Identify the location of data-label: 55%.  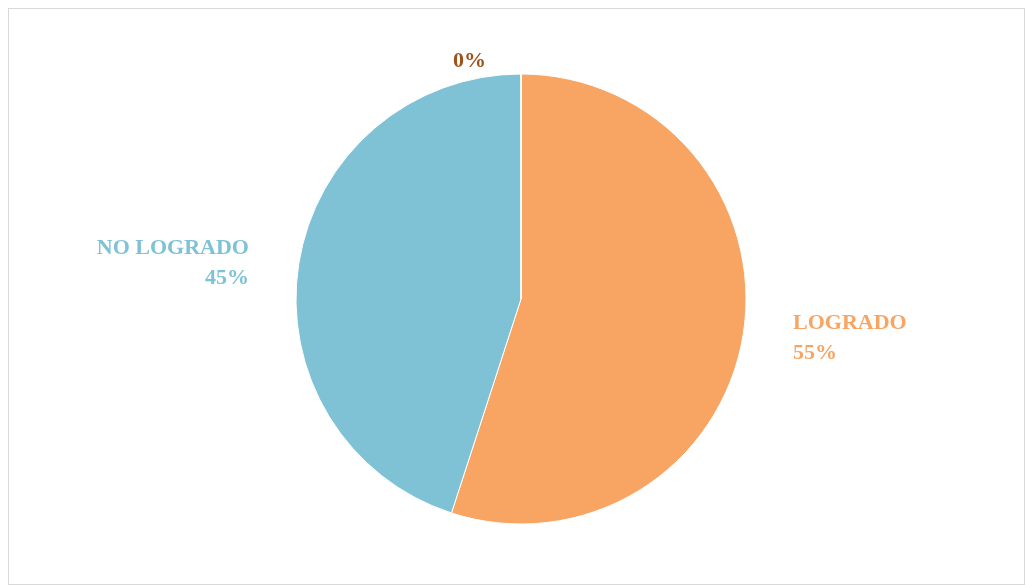
(815, 352).